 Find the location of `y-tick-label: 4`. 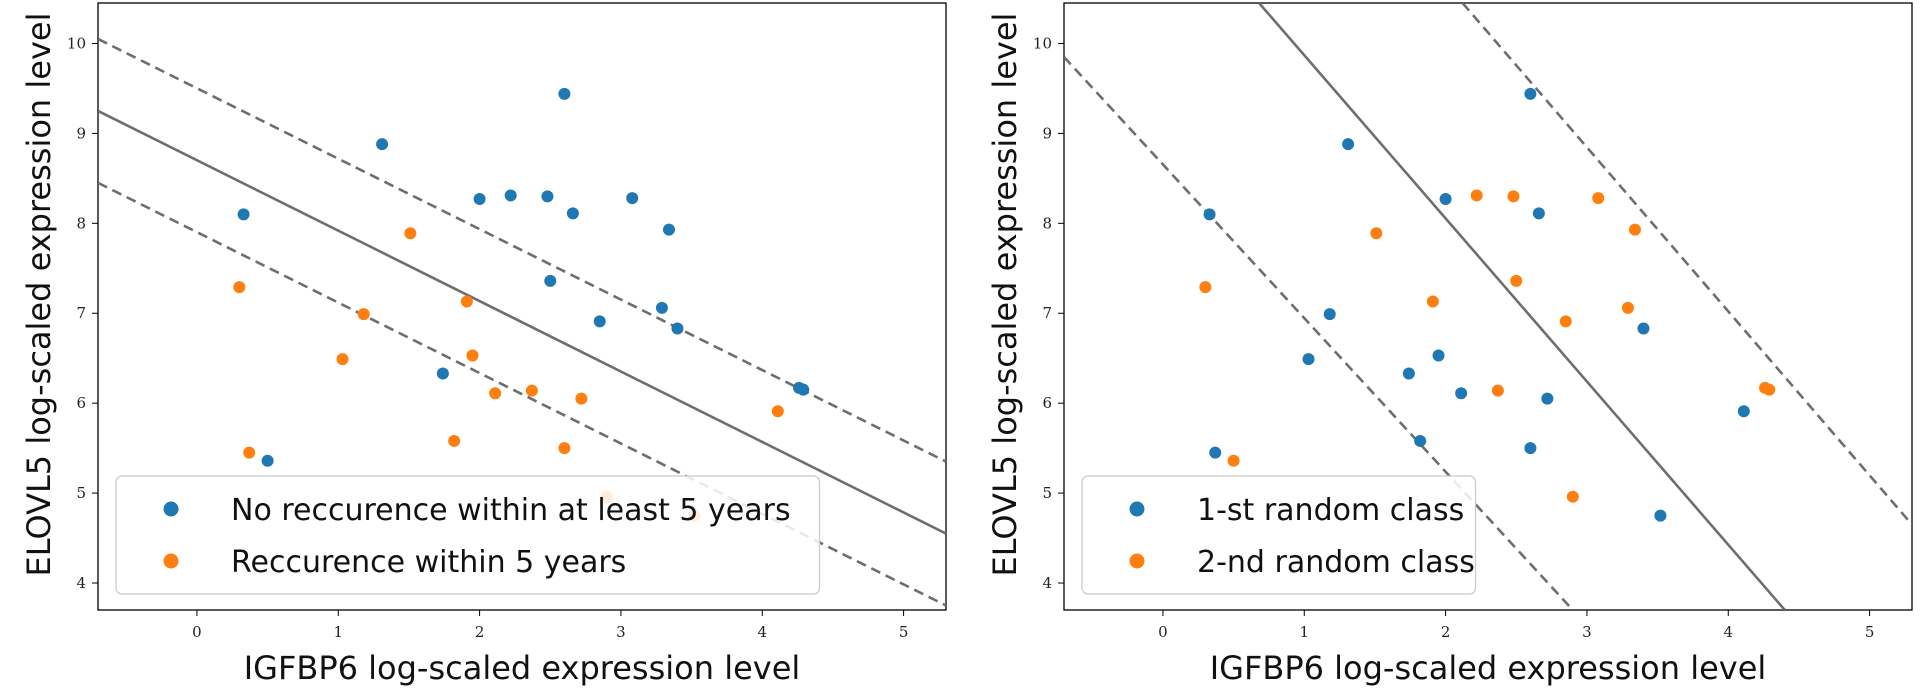

y-tick-label: 4 is located at coordinates (81, 583).